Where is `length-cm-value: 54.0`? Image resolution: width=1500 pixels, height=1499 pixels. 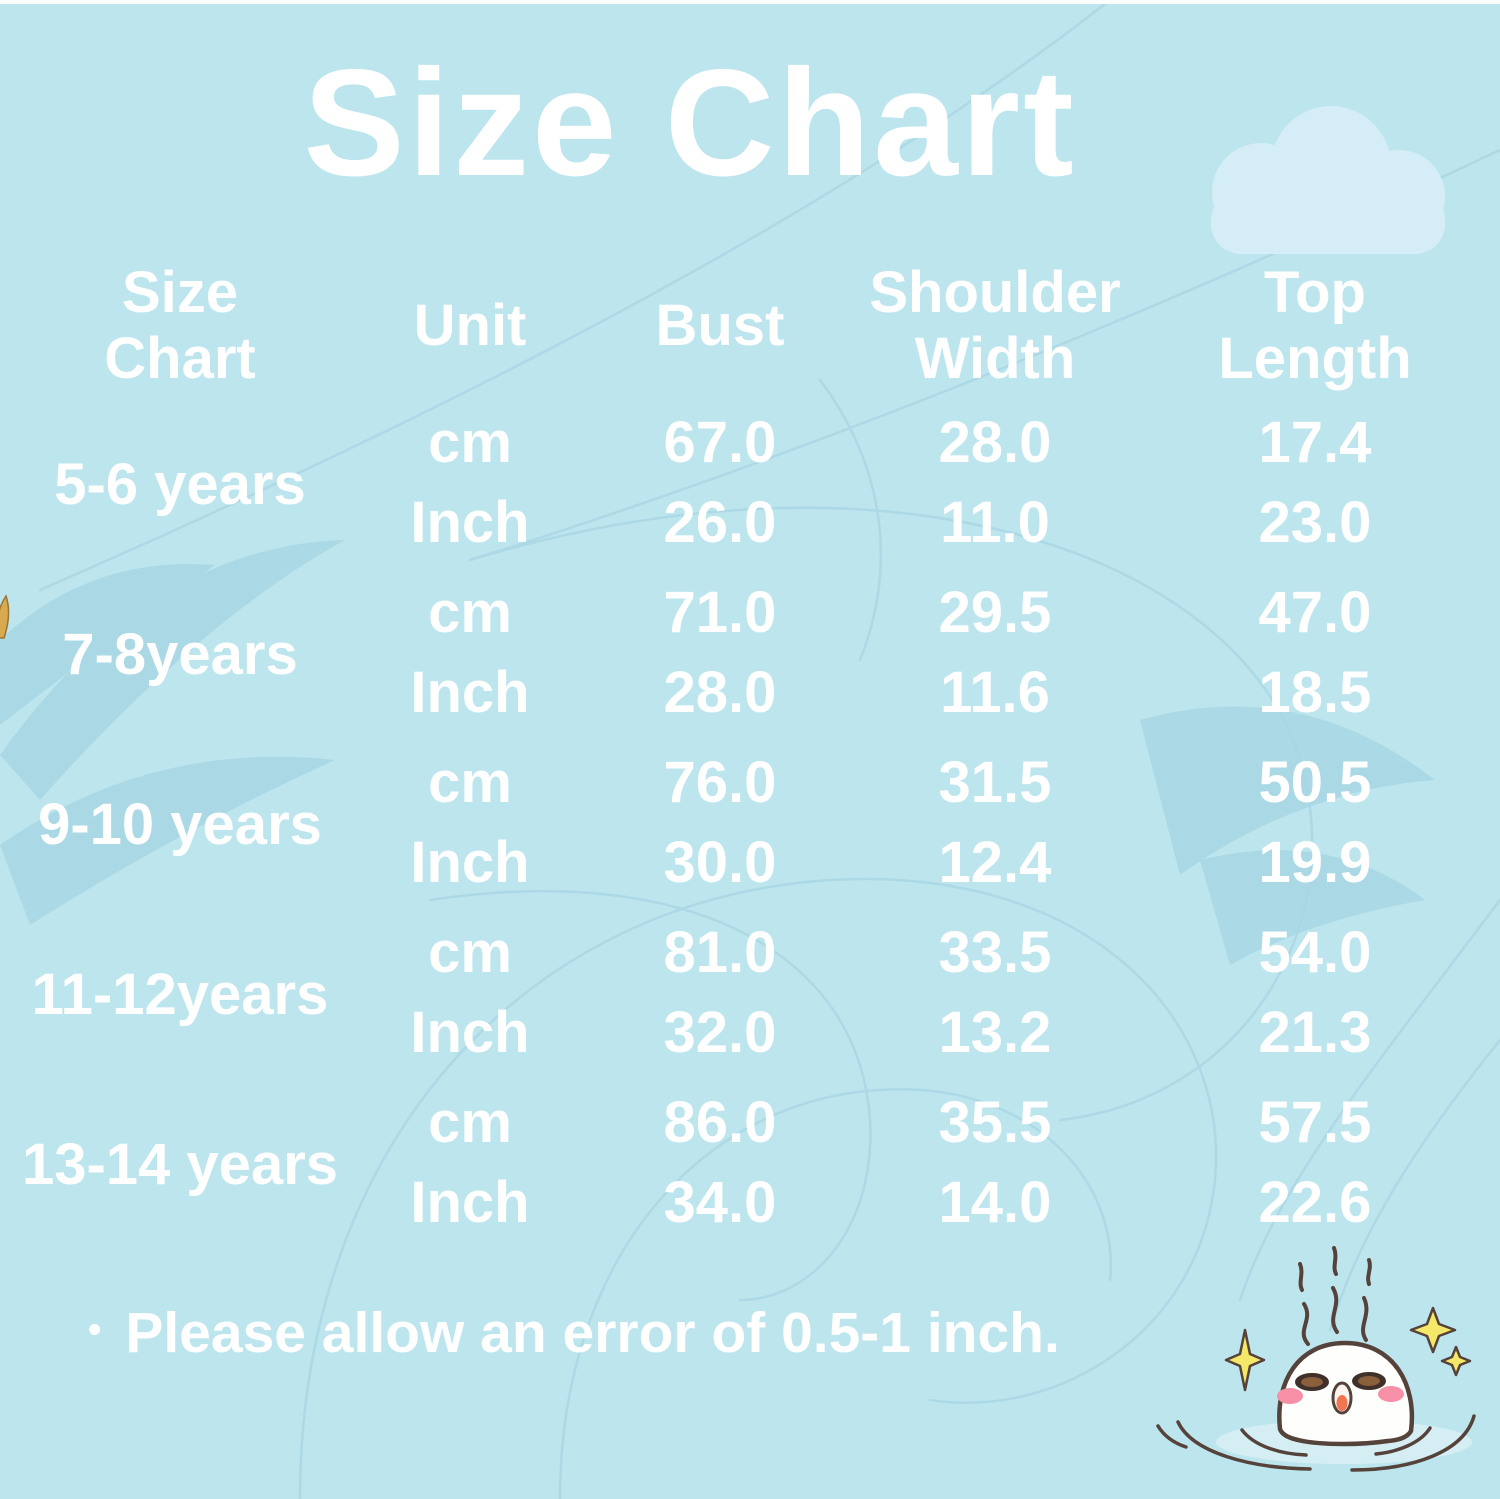 length-cm-value: 54.0 is located at coordinates (1315, 952).